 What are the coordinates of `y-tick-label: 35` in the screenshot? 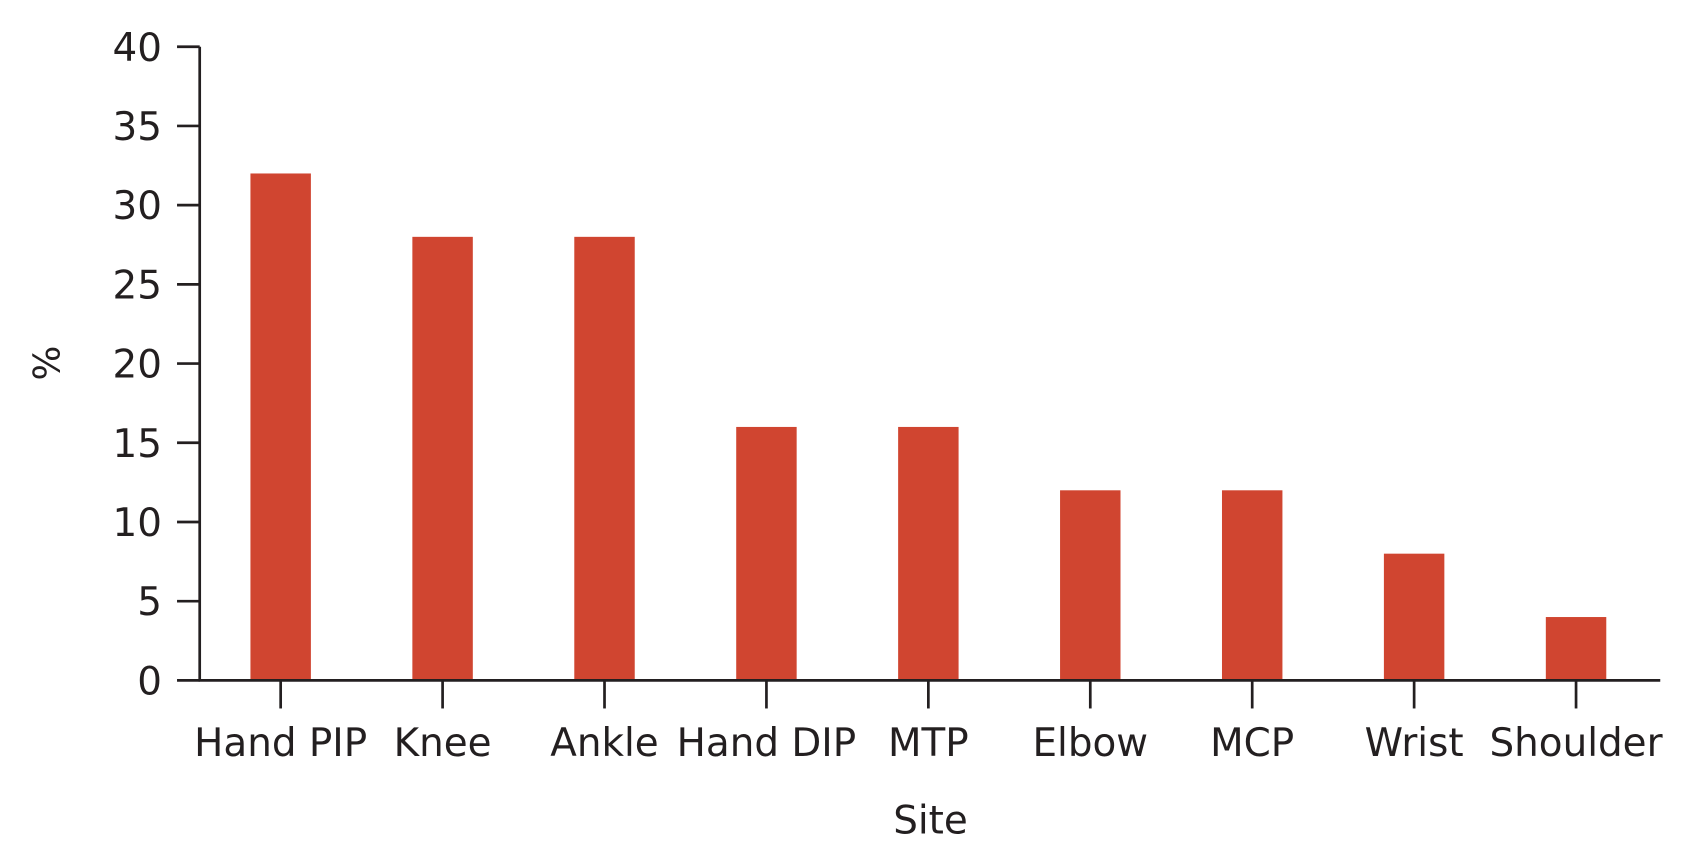 It's located at (136, 127).